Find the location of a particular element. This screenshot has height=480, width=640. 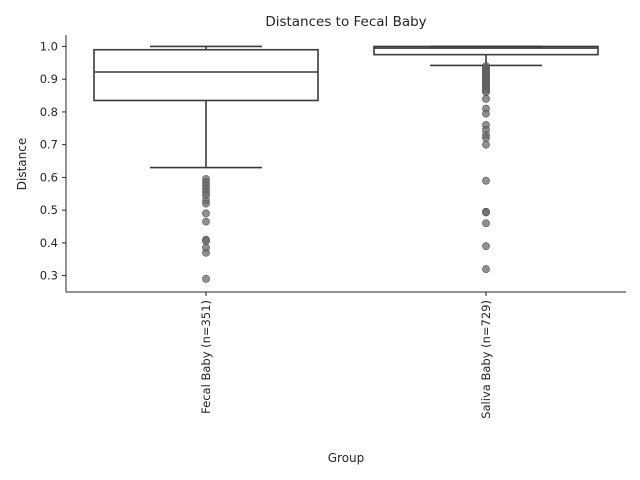

x-axis-label: Group is located at coordinates (346, 458).